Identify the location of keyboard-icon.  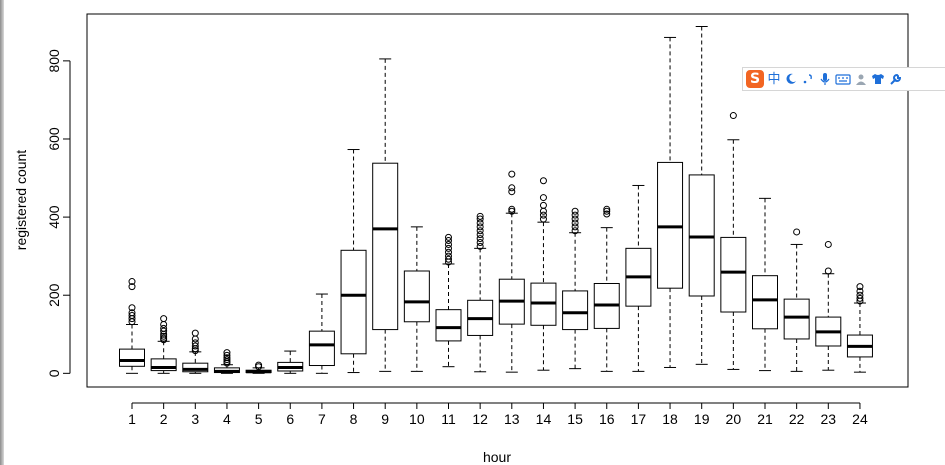
(843, 79).